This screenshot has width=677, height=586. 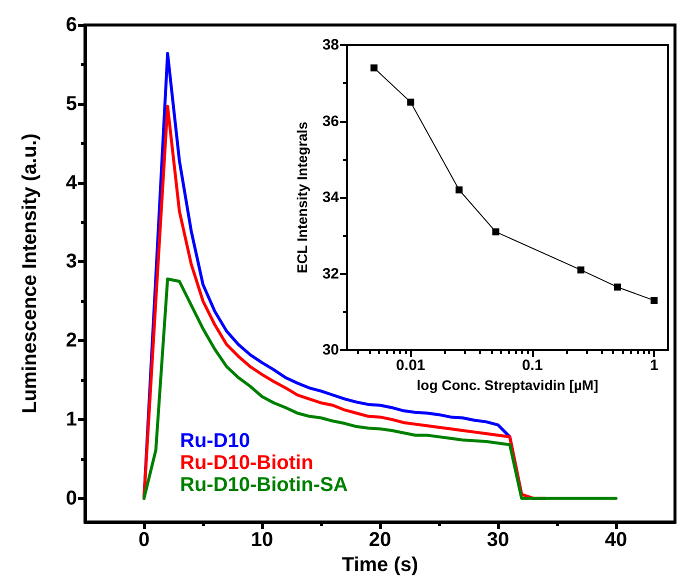 I want to click on y-tick-label: 2, so click(x=71, y=341).